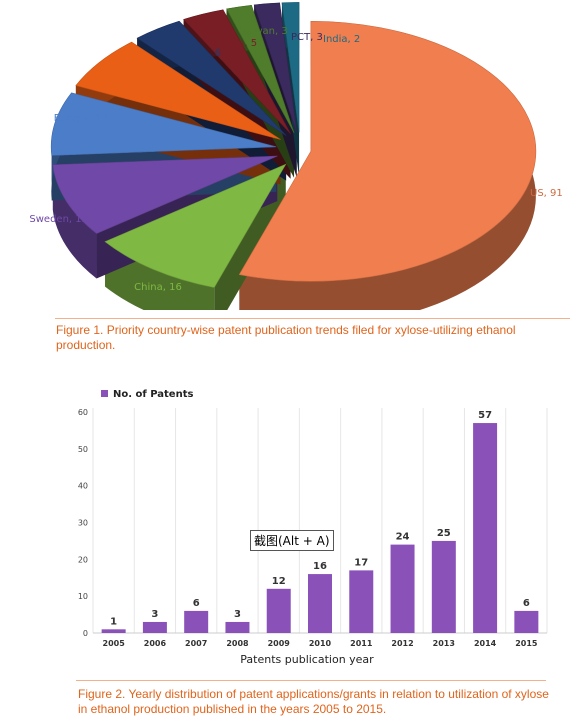  Describe the element at coordinates (526, 621) in the screenshot. I see `bar-2015` at that location.